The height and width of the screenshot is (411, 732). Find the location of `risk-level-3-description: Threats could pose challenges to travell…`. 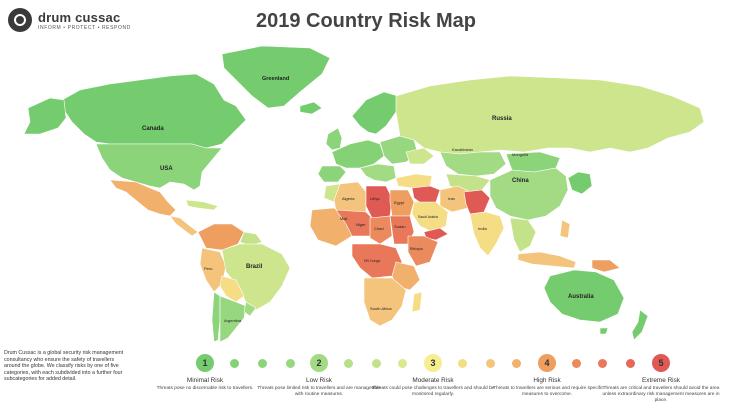

risk-level-3-description: Threats could pose challenges to travell… is located at coordinates (433, 391).